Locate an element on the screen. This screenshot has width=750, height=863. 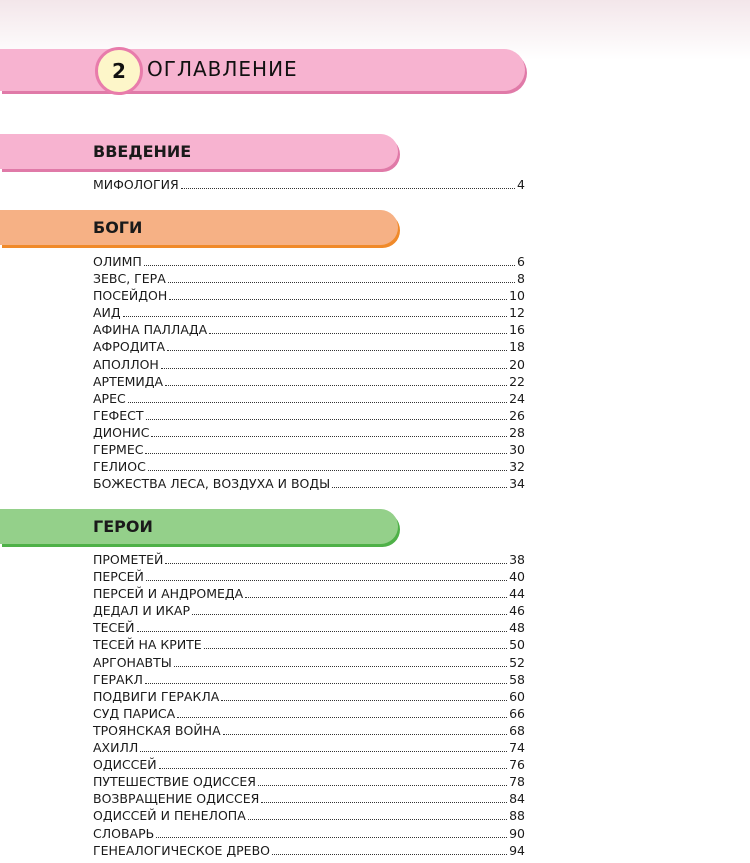
toc-entry: СЛОВАРЬ 90 is located at coordinates (309, 834).